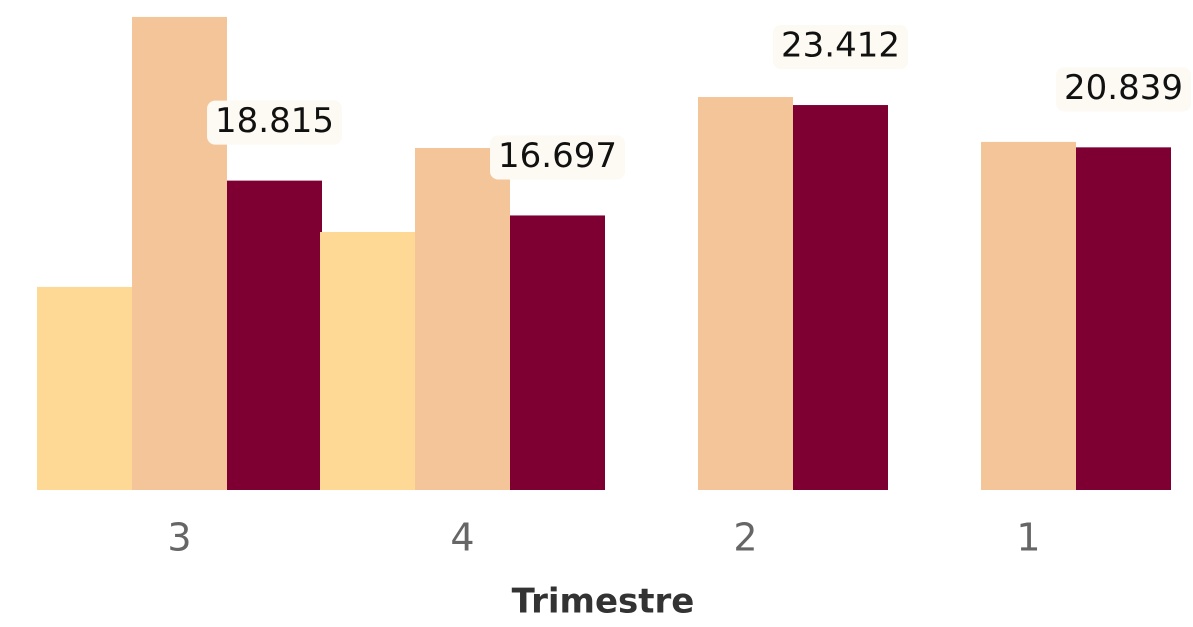  Describe the element at coordinates (1028, 538) in the screenshot. I see `x-tick-label: 1` at that location.